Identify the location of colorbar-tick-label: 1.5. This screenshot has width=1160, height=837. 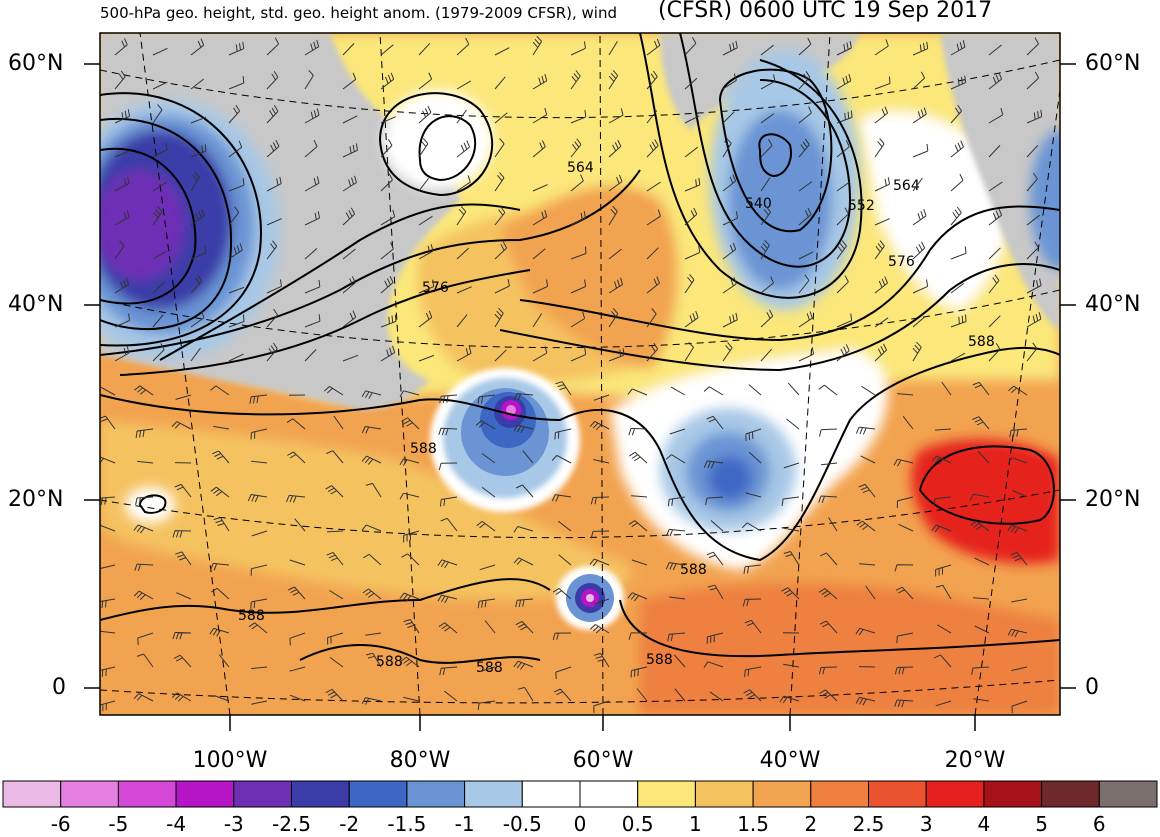
(753, 824).